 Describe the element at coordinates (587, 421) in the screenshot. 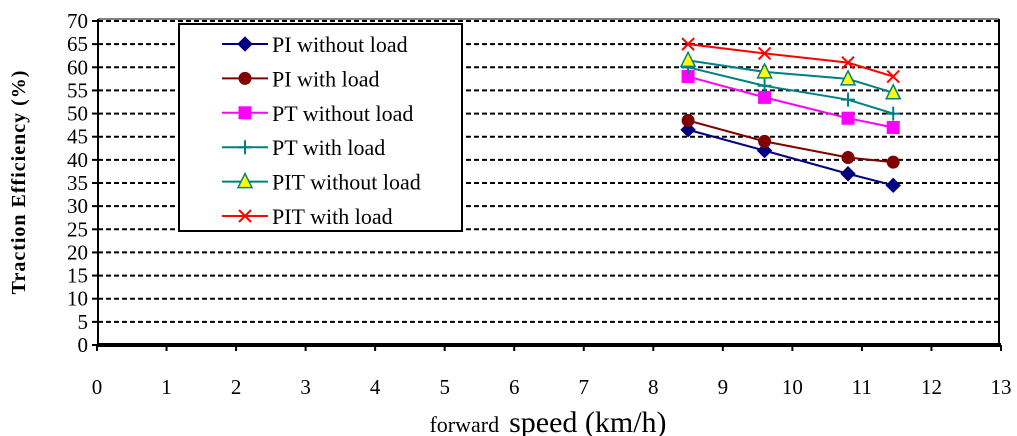

I see `x-axis-label-main: speed (km/h)` at that location.